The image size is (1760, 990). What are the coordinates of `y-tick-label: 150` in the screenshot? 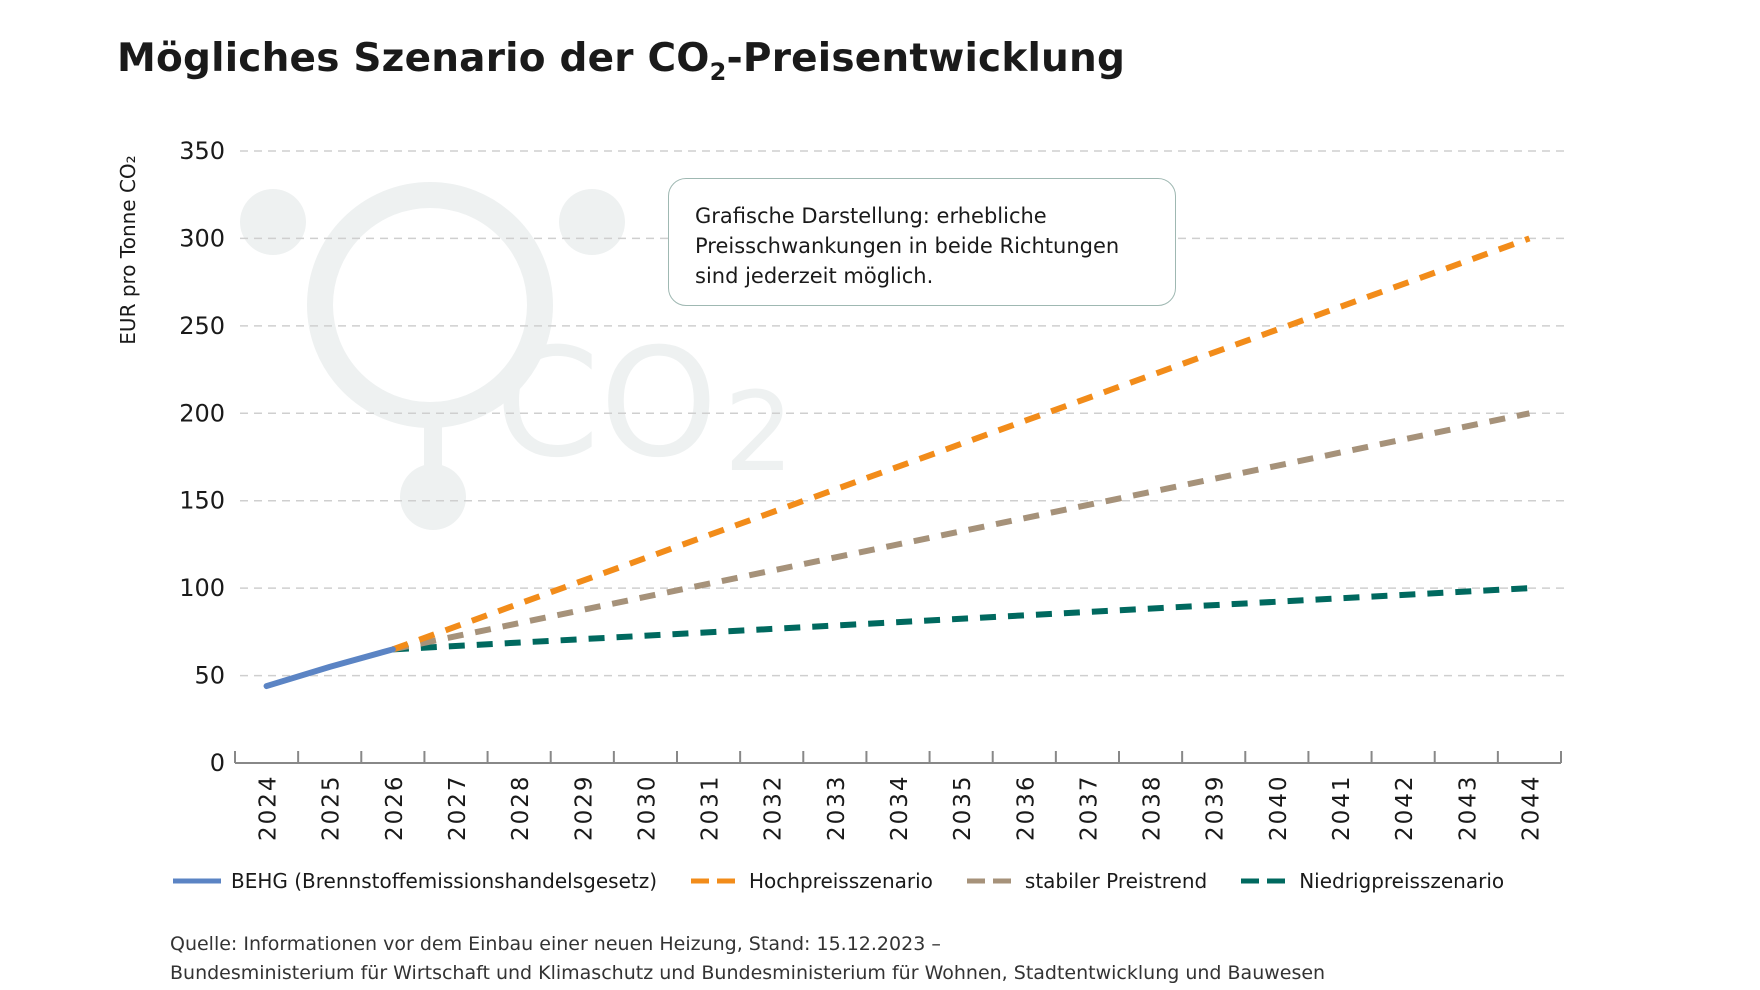 It's located at (202, 501).